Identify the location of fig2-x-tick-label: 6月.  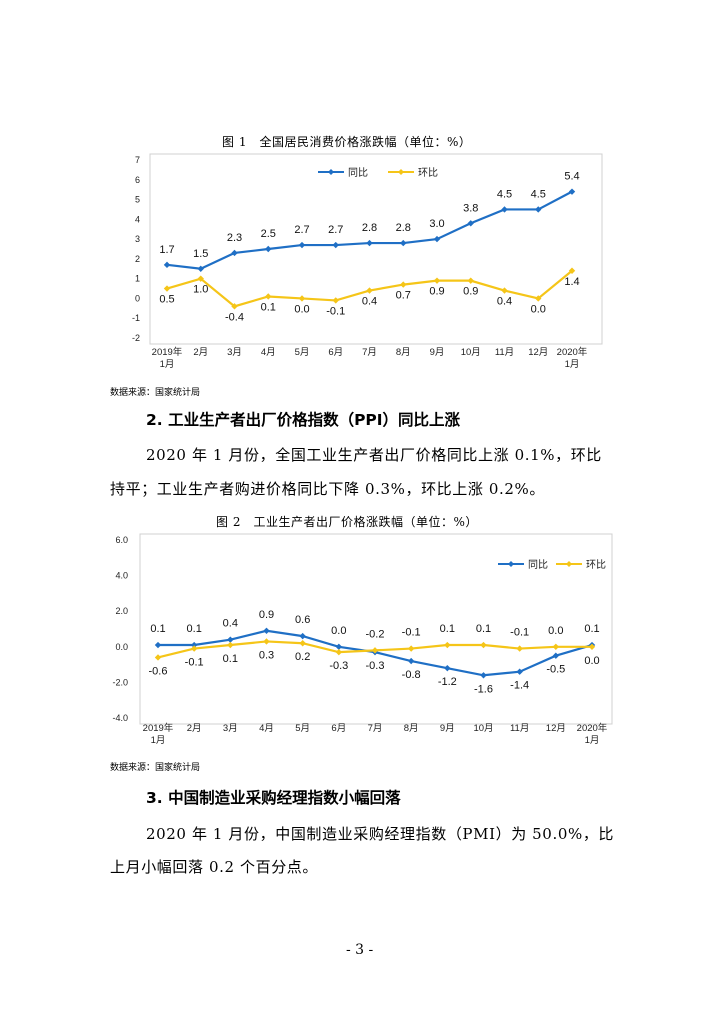
(338, 728).